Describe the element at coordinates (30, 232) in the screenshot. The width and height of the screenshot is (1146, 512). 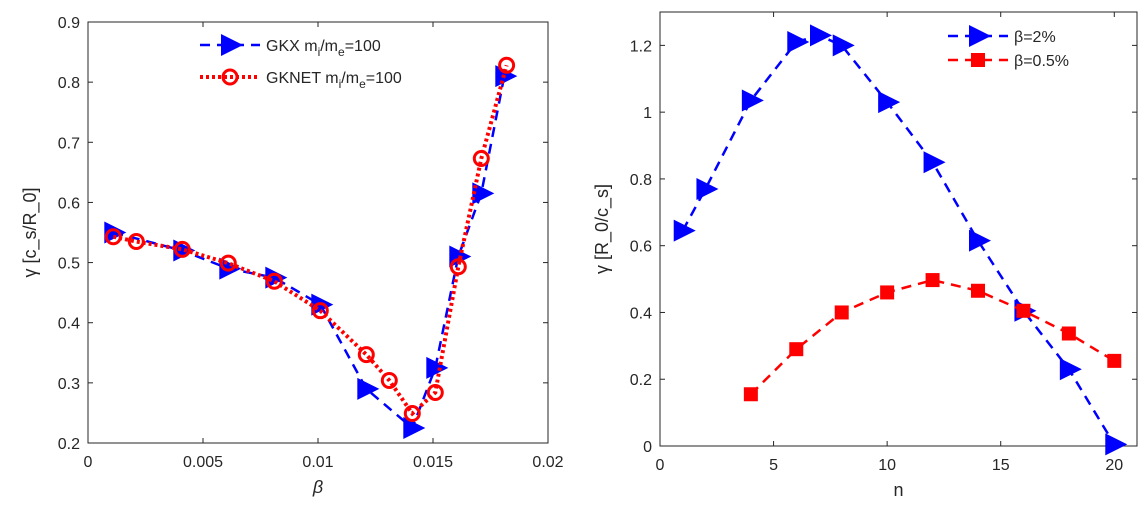
I see `y-axis-label: γ [c_s/R_0]` at that location.